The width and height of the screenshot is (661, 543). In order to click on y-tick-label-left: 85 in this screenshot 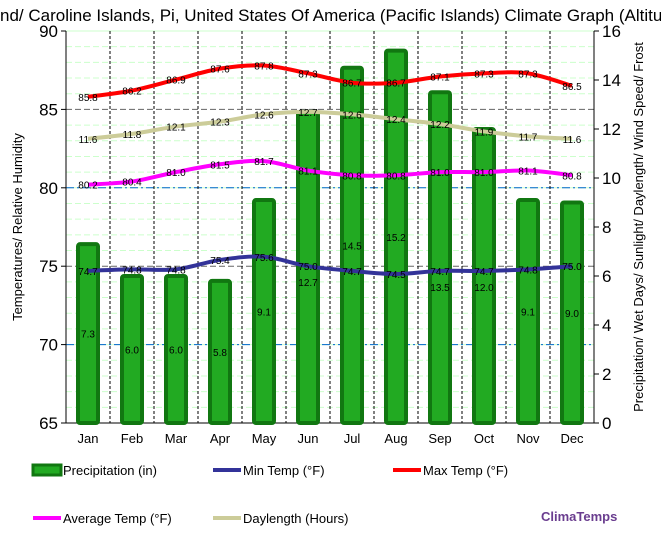, I will do `click(48, 109)`.